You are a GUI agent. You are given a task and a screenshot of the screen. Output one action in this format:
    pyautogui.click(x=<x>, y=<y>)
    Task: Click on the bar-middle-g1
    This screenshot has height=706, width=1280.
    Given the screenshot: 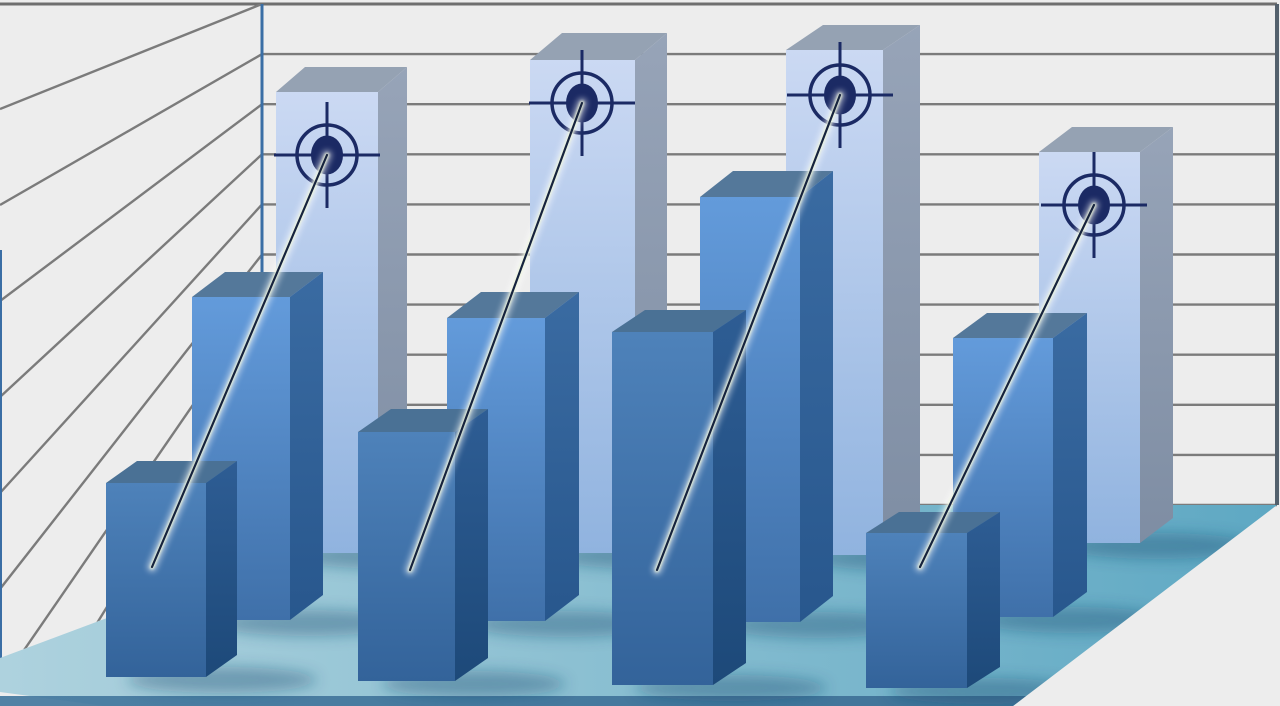 What is the action you would take?
    pyautogui.click(x=257, y=446)
    